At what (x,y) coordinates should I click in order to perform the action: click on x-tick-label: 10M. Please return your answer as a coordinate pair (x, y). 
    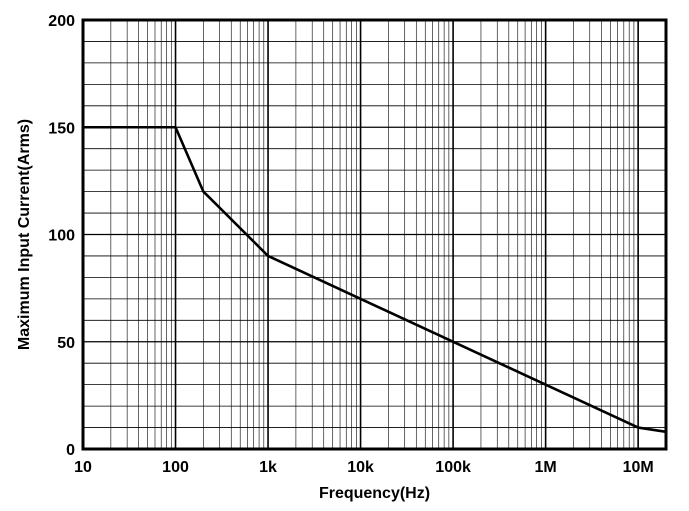
    Looking at the image, I should click on (638, 467).